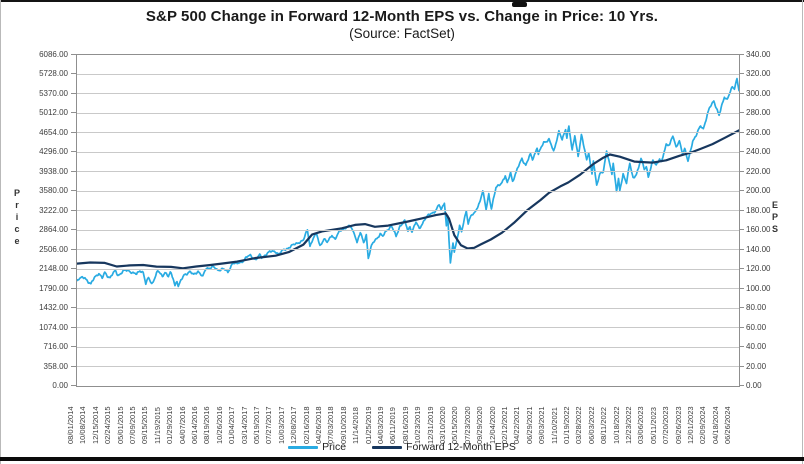 The image size is (804, 464). I want to click on left-axis-title: Price, so click(17, 218).